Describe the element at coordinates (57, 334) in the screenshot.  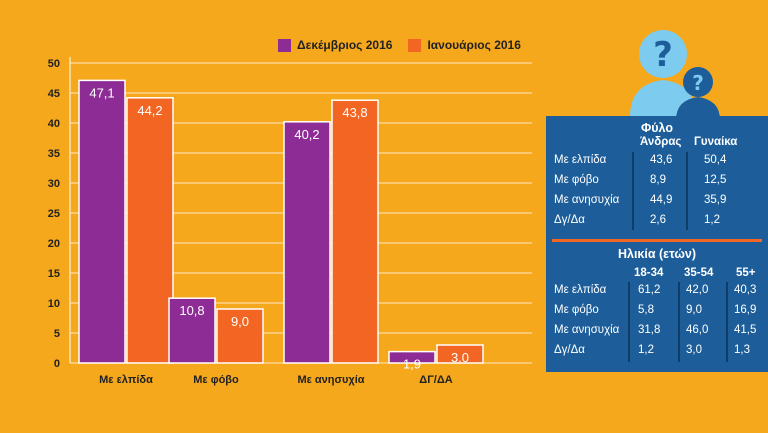
I see `y-tick-label: 5` at that location.